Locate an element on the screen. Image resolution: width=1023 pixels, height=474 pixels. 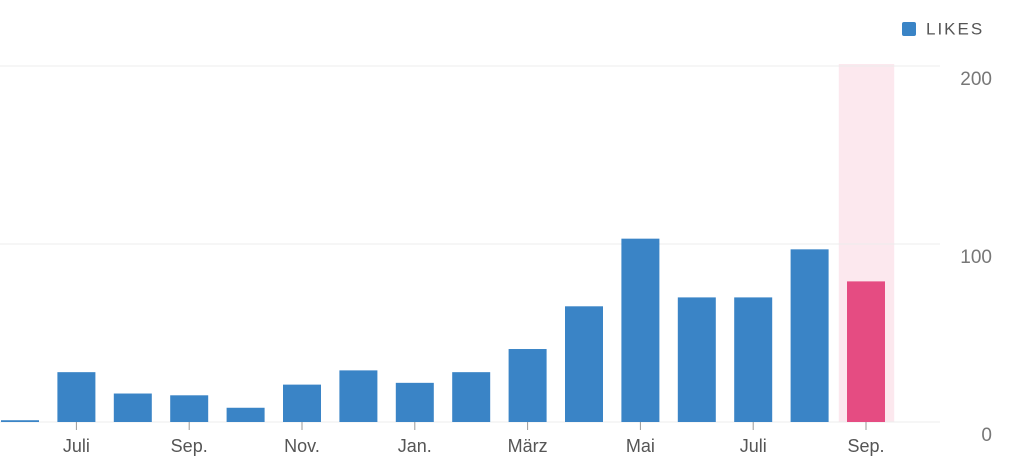
y-tick-label: 100 is located at coordinates (976, 257).